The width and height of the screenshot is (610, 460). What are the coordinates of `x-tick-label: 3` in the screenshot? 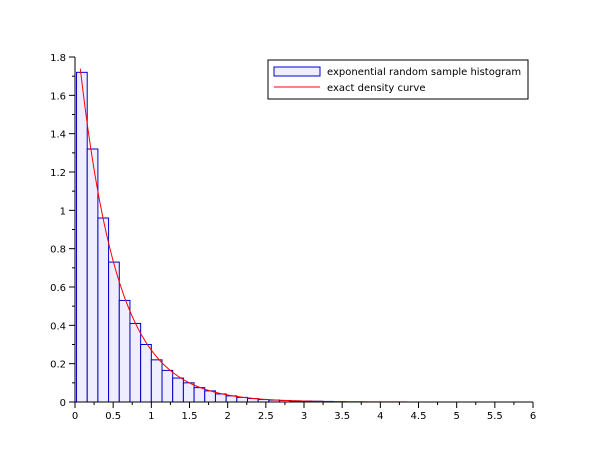 It's located at (304, 416).